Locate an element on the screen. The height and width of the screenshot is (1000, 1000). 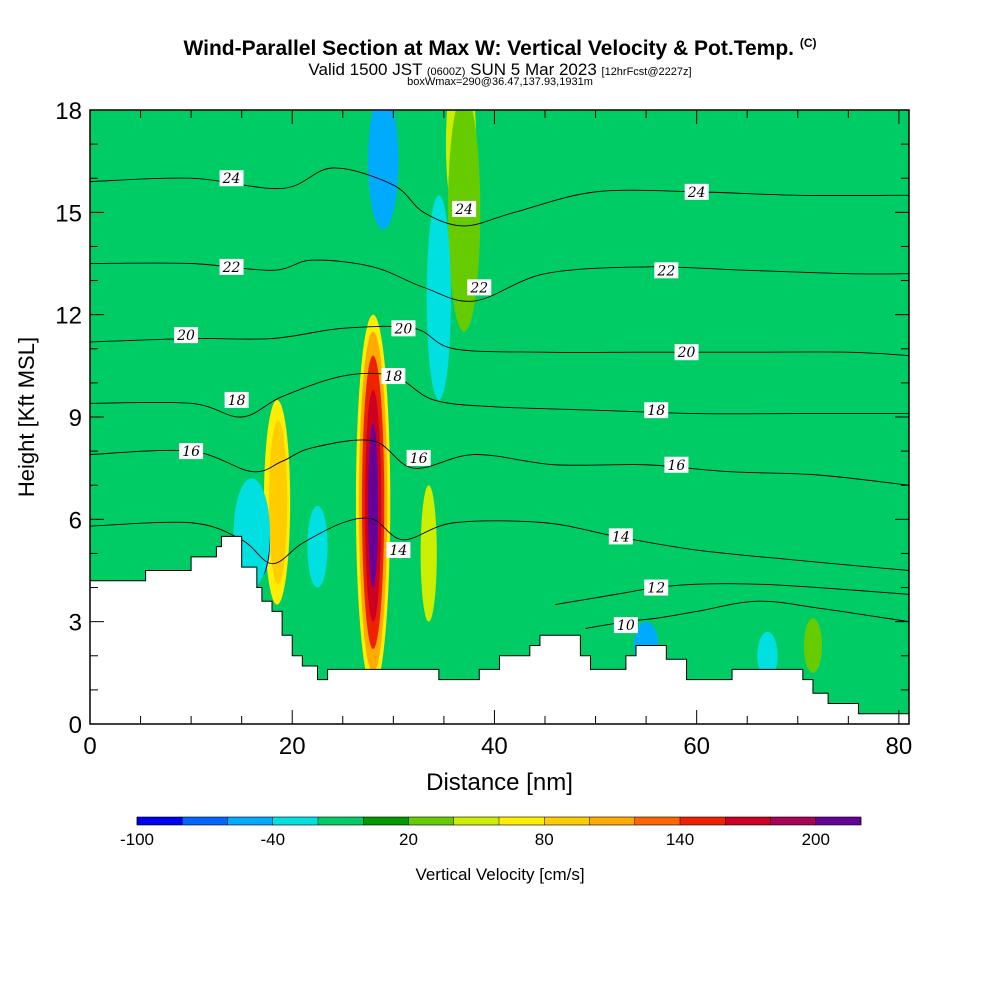
x-tick-label: 80 is located at coordinates (899, 746).